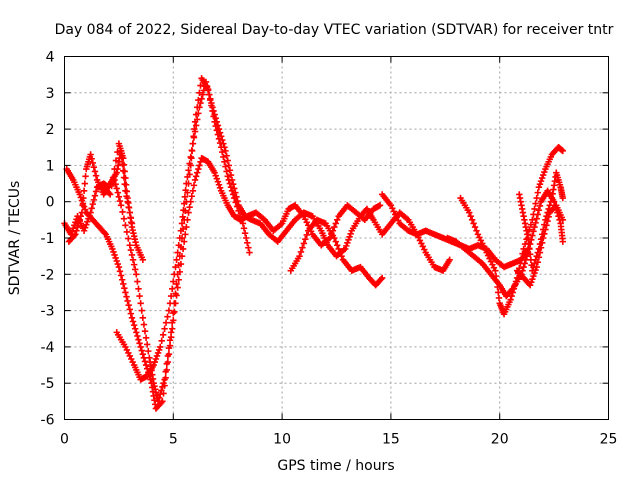  I want to click on y-tick-label: 1, so click(50, 166).